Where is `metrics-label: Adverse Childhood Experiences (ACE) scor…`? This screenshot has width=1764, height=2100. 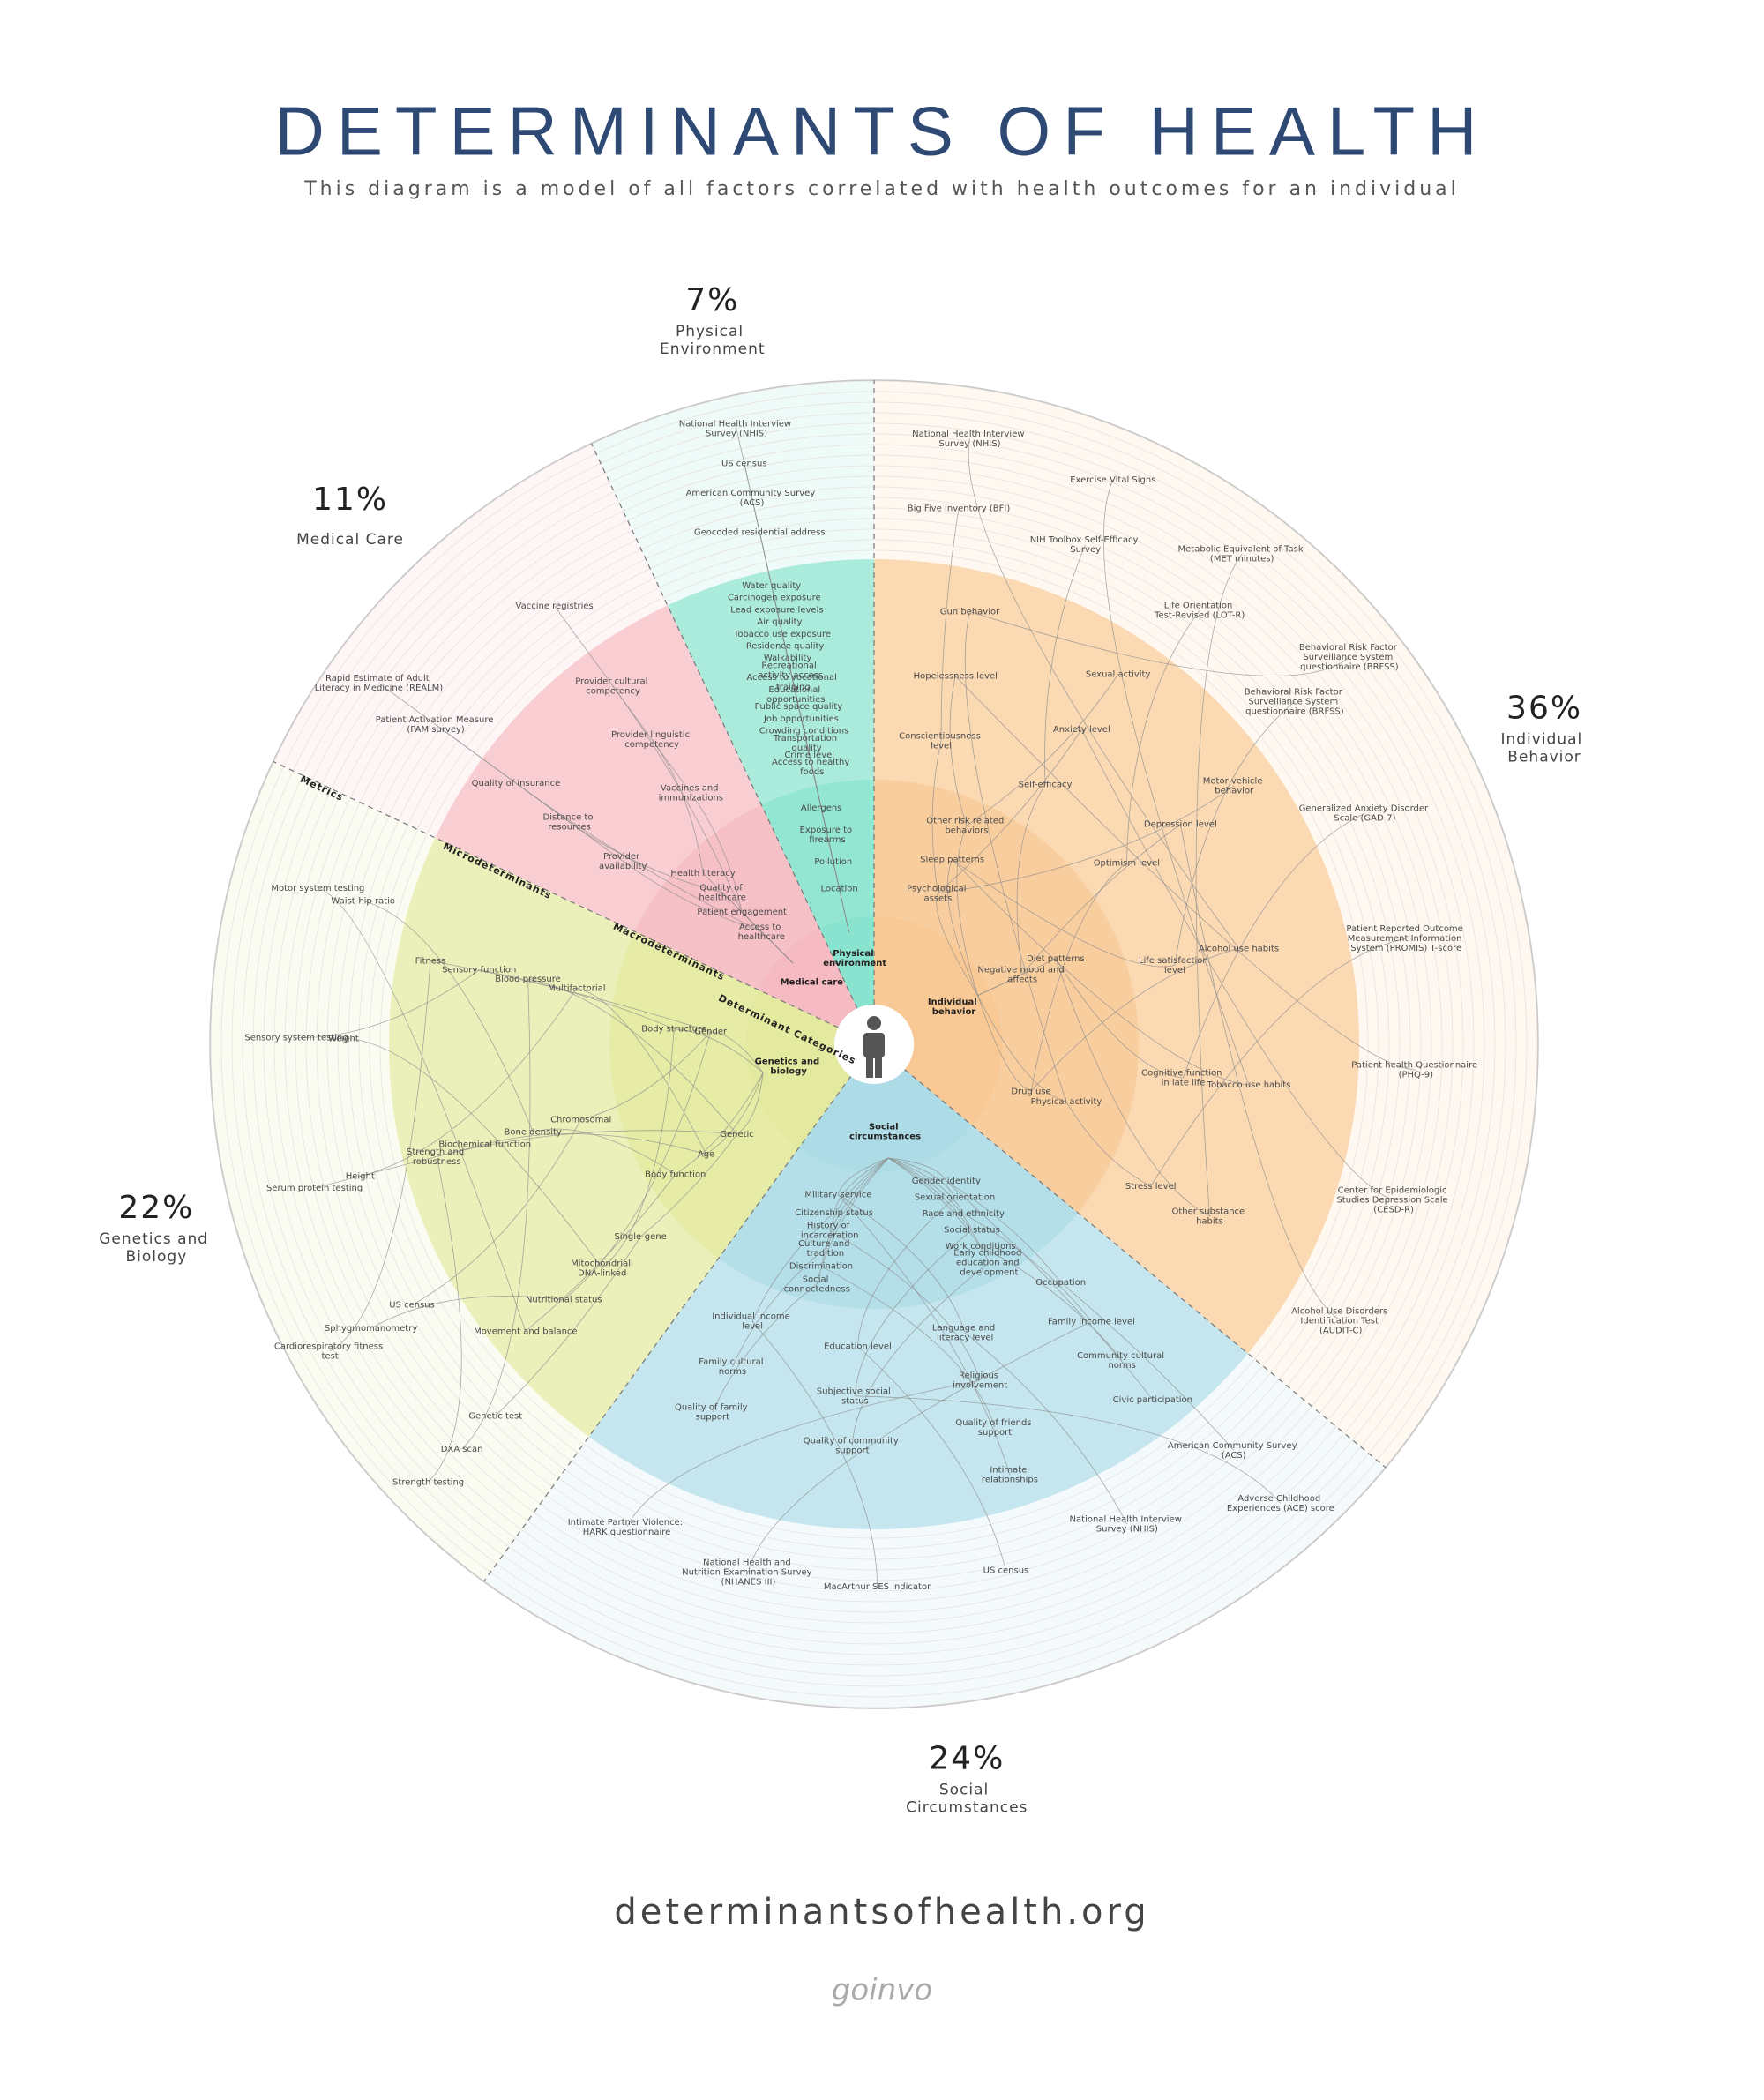 metrics-label: Adverse Childhood Experiences (ACE) scor… is located at coordinates (1280, 1503).